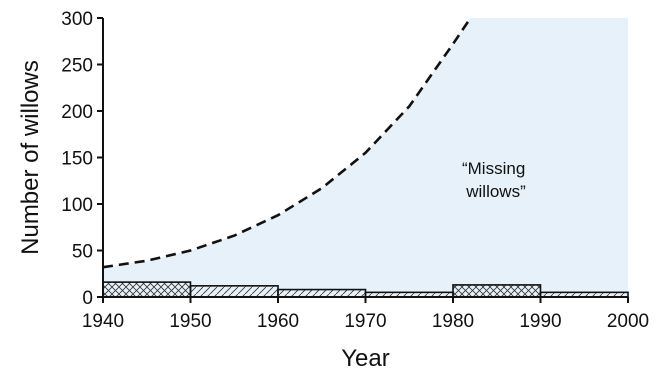  What do you see at coordinates (495, 191) in the screenshot?
I see `annotation-line-2: willows”` at bounding box center [495, 191].